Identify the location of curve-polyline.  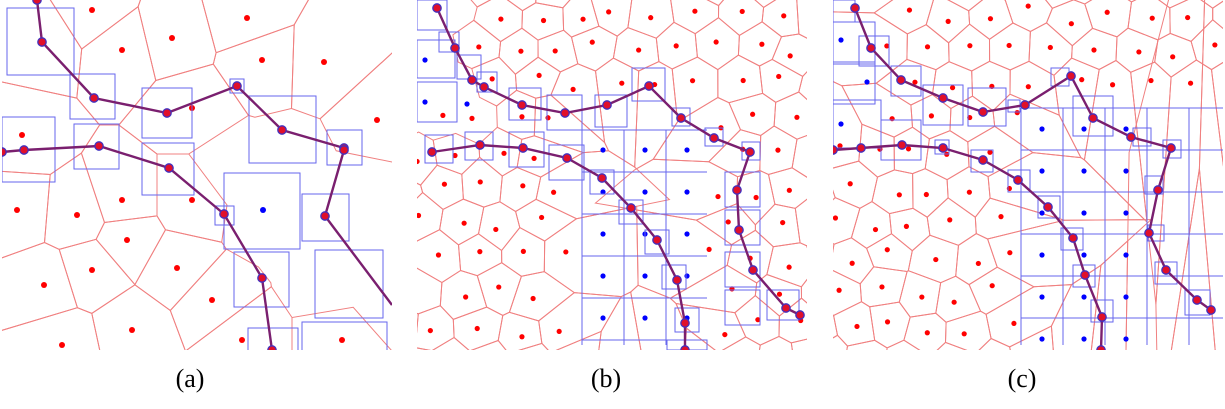
(968, 246).